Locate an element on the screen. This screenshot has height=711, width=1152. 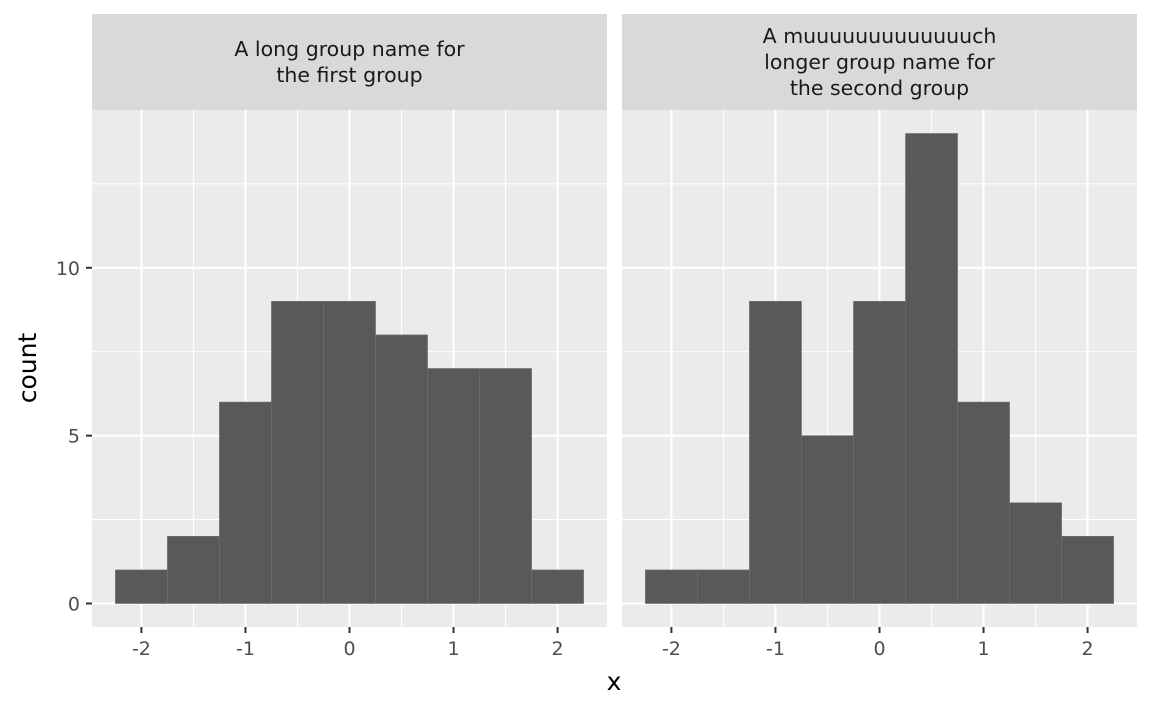
facet-label-line: the first group is located at coordinates (349, 75).